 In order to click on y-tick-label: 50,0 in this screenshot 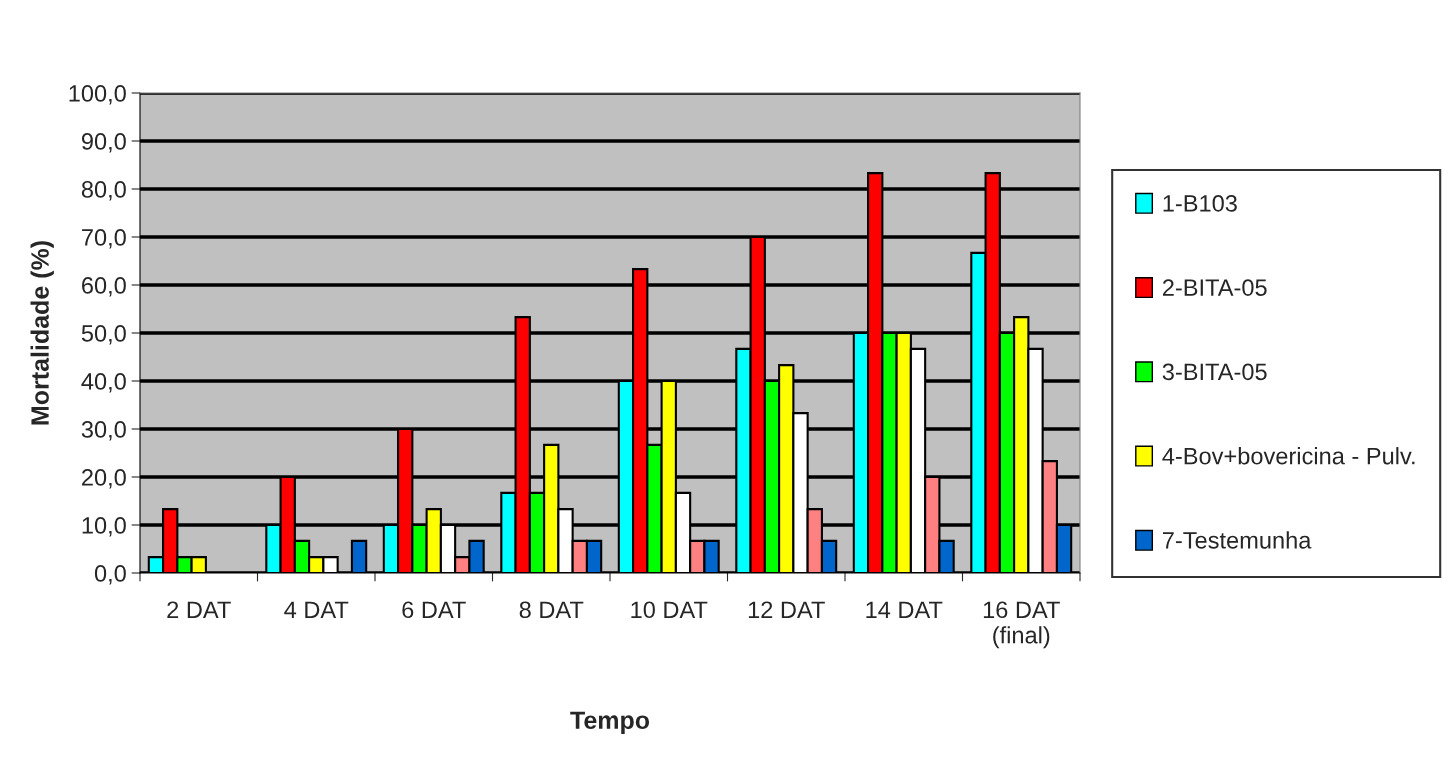, I will do `click(103, 335)`.